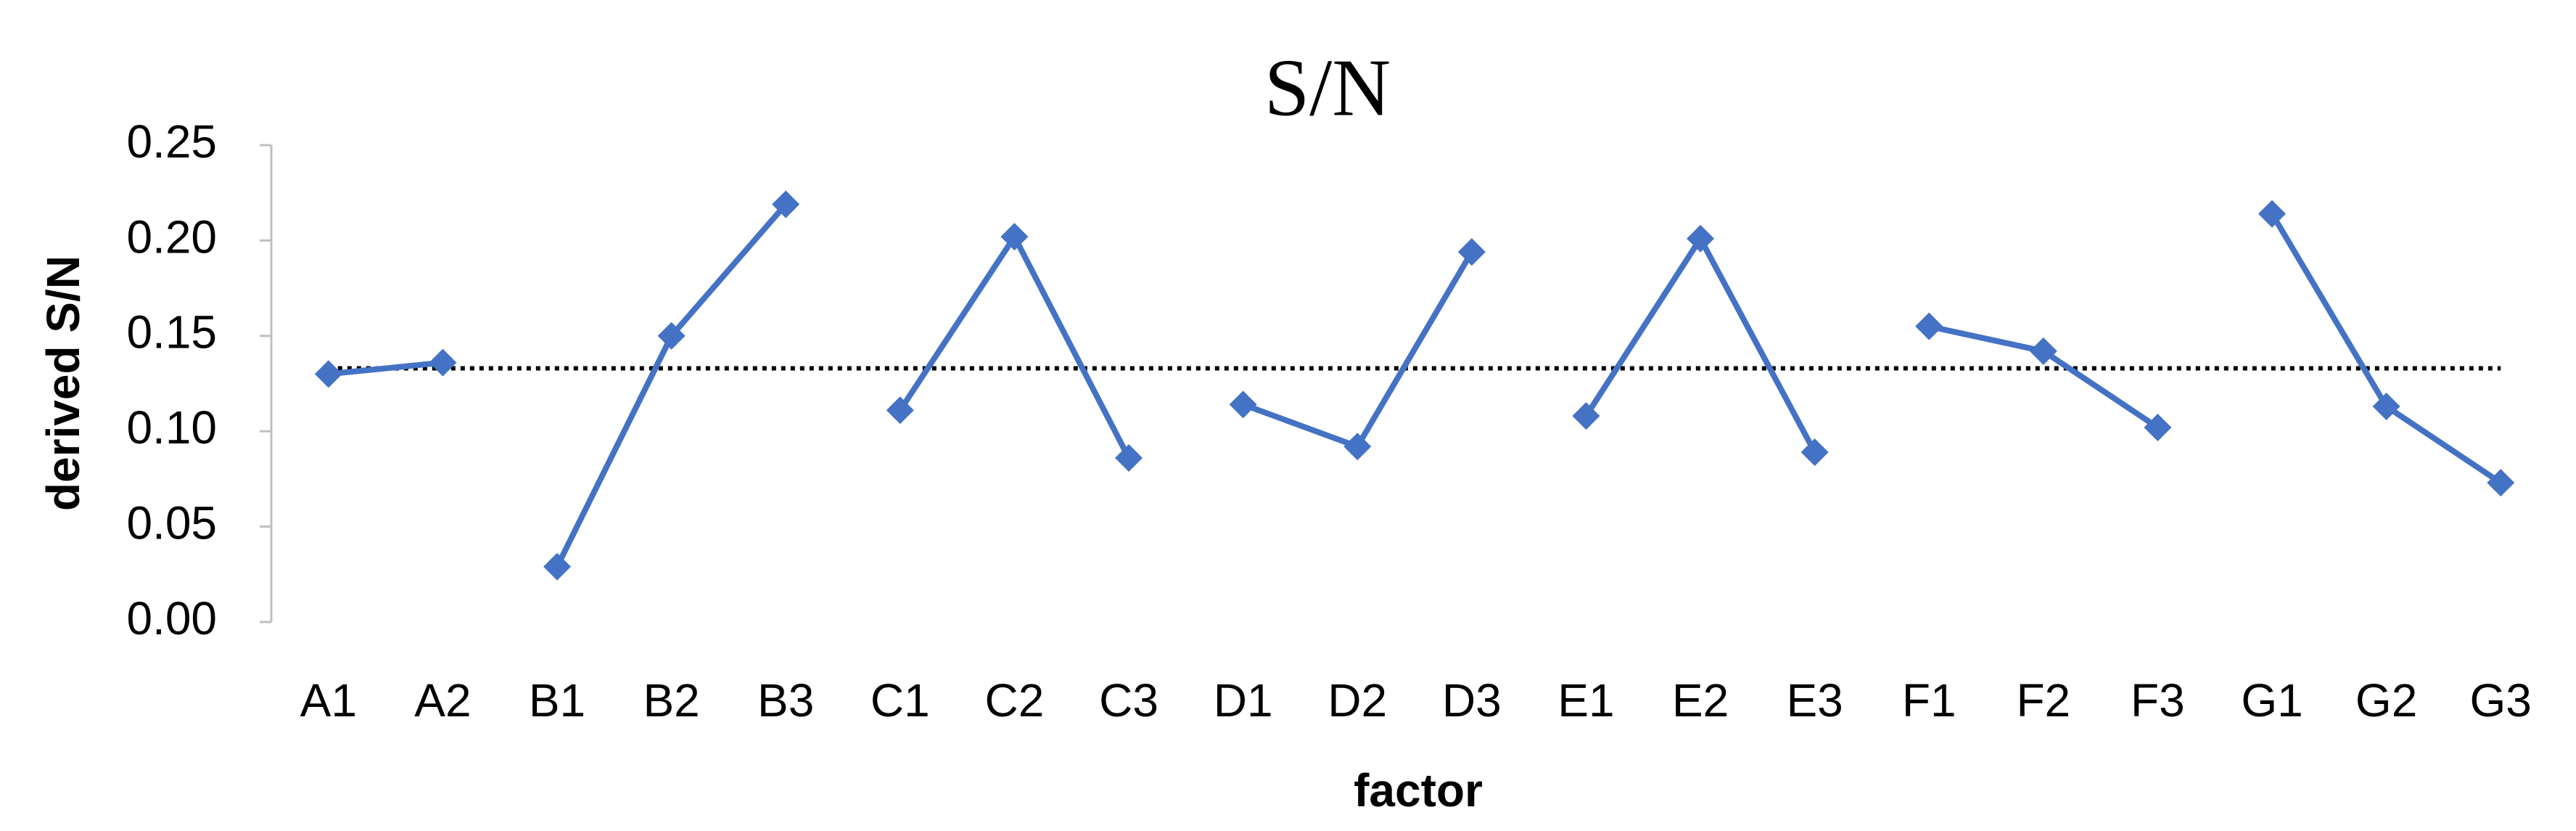 Image resolution: width=2576 pixels, height=831 pixels. What do you see at coordinates (1129, 700) in the screenshot?
I see `x-tick-label: C3` at bounding box center [1129, 700].